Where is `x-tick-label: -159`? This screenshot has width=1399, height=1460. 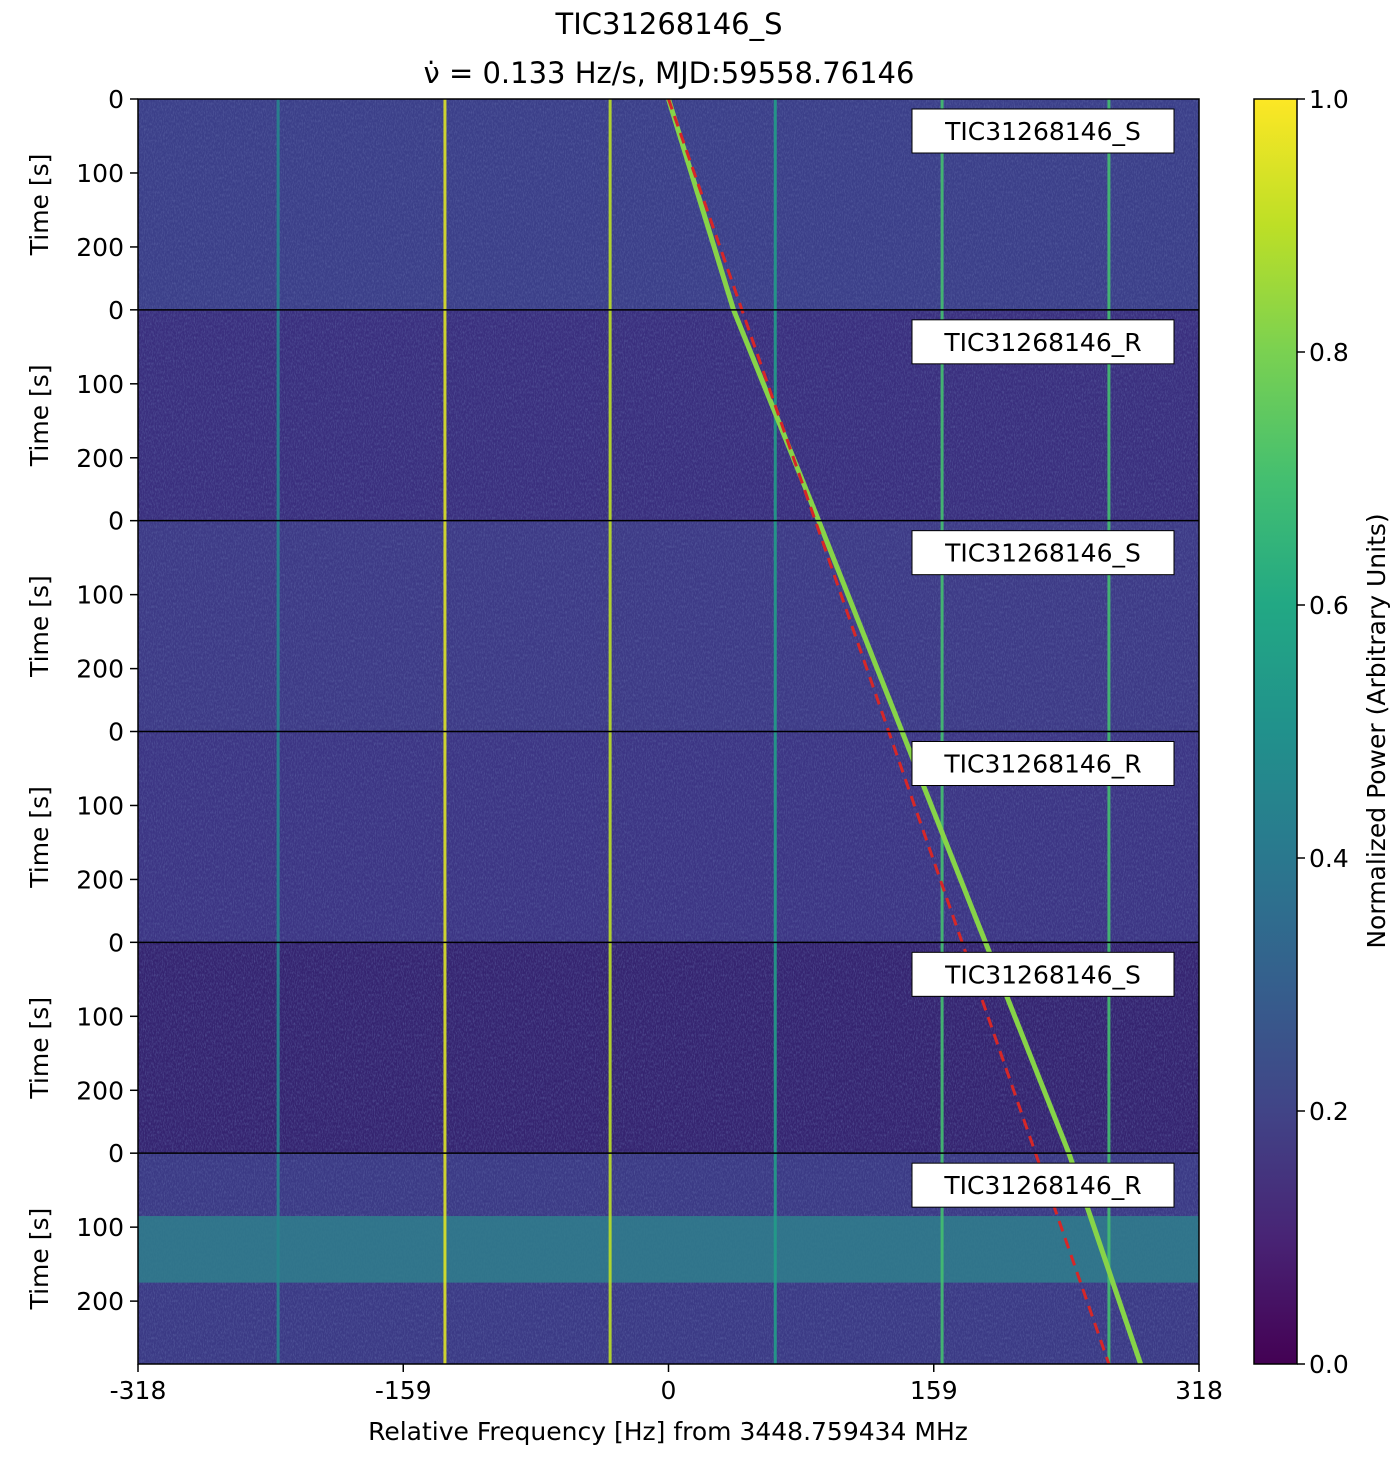 x-tick-label: -159 is located at coordinates (403, 1390).